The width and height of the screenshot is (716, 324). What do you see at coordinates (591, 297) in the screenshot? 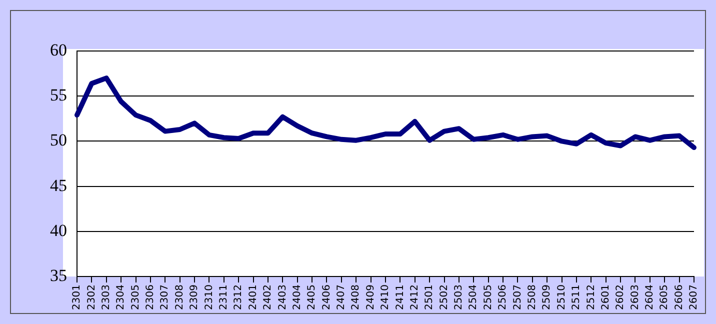
I see `x-tick-label: 2512` at bounding box center [591, 297].